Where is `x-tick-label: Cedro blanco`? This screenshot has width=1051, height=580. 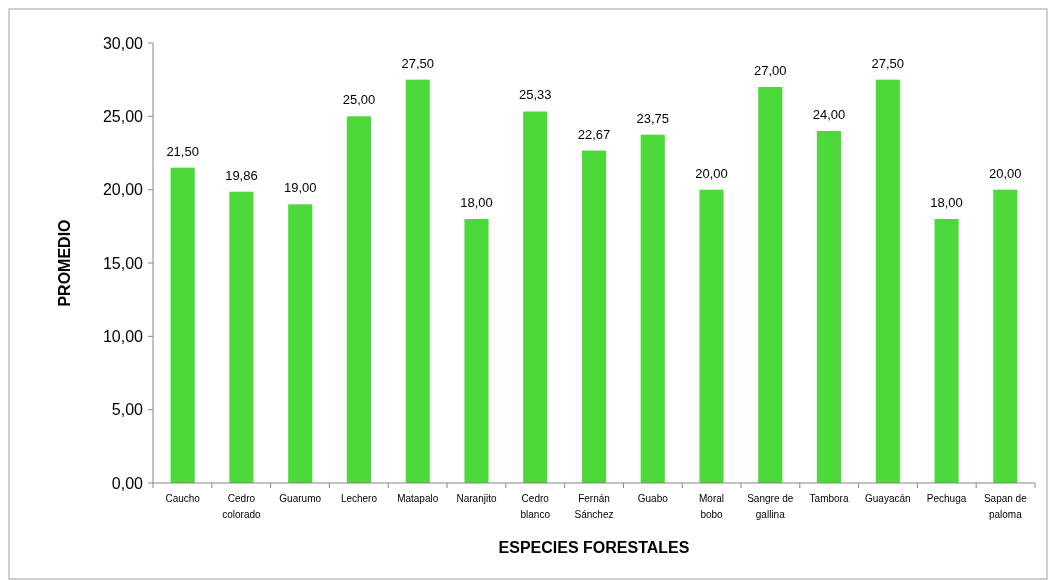 x-tick-label: Cedro blanco is located at coordinates (535, 506).